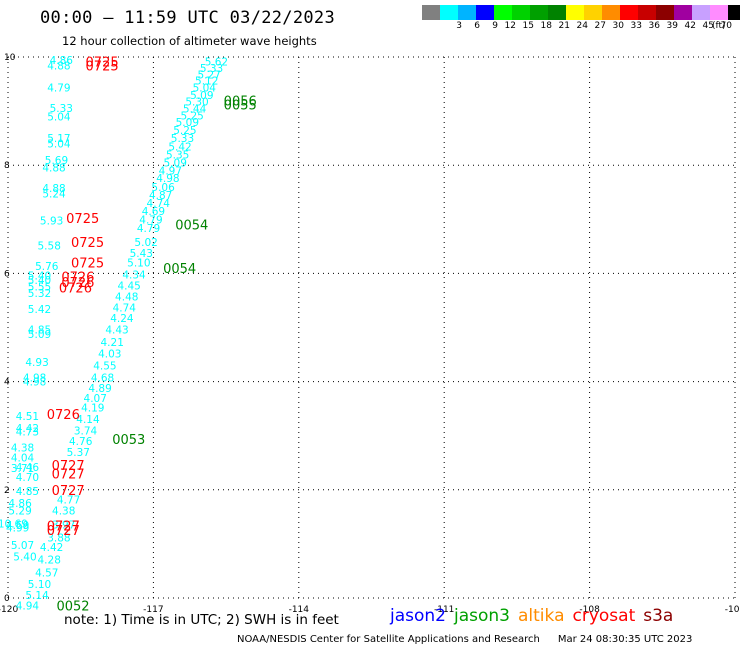 The image size is (740, 650). Describe the element at coordinates (39, 277) in the screenshot. I see `wave-height-value: 5.40` at that location.